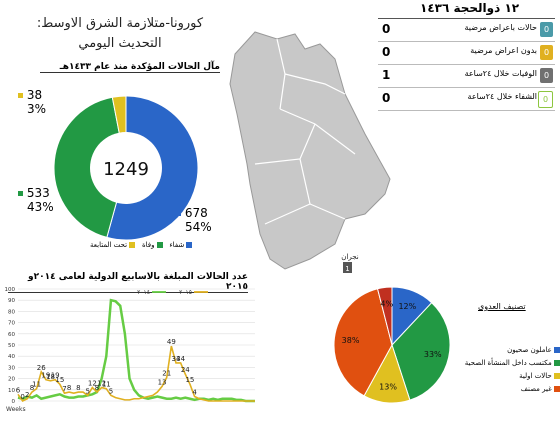  What do you see at coordinates (502, 96) in the screenshot?
I see `row-label: الشفاء خلال ٢٤ساعة` at bounding box center [502, 96].